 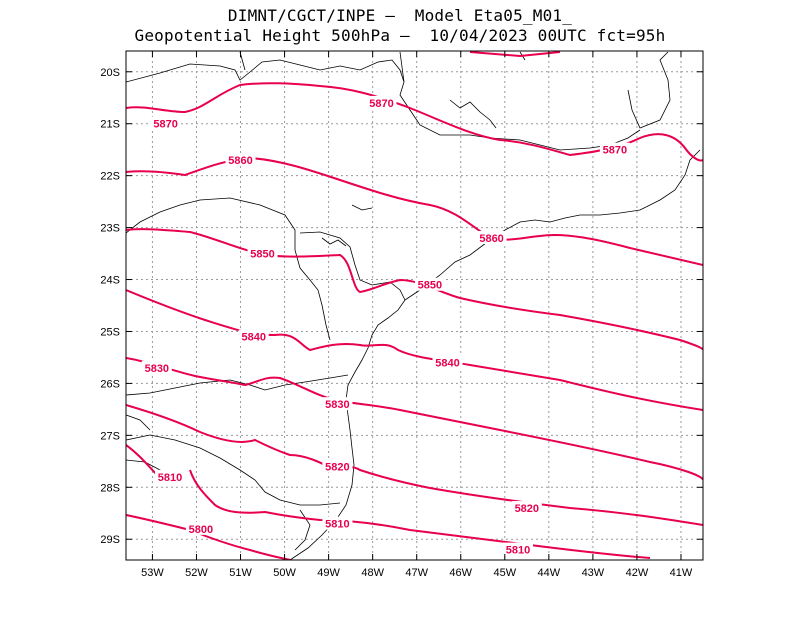 What do you see at coordinates (409, 173) in the screenshot?
I see `reservoir-sp` at bounding box center [409, 173].